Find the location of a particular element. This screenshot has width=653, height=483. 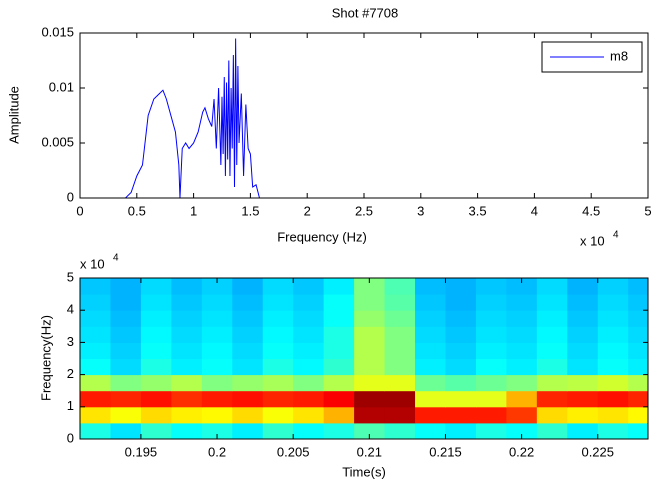

y-tick-label: 3 is located at coordinates (70, 341).